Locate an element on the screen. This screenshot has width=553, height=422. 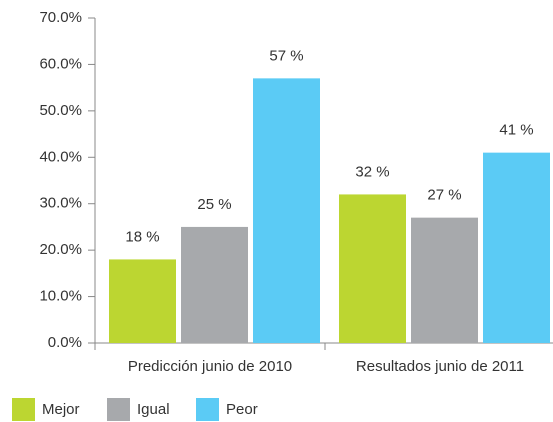
legend-label: Igual is located at coordinates (153, 409).